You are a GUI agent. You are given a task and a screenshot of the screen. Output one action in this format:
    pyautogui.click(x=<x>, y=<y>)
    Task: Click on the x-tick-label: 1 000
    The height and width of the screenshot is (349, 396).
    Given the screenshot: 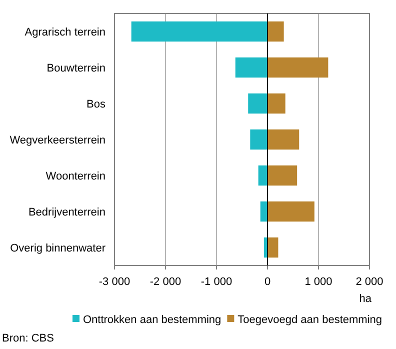 What is the action you would take?
    pyautogui.click(x=318, y=282)
    